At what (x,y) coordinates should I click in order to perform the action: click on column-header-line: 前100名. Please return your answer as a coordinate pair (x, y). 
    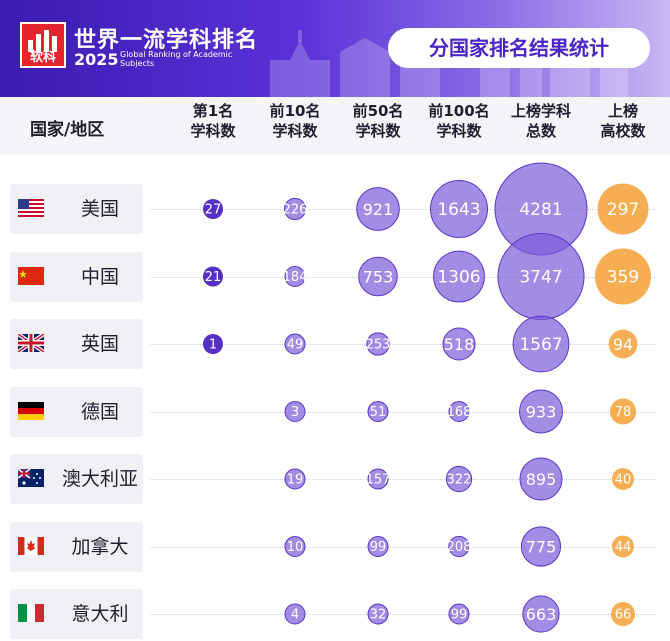
    Looking at the image, I should click on (459, 111).